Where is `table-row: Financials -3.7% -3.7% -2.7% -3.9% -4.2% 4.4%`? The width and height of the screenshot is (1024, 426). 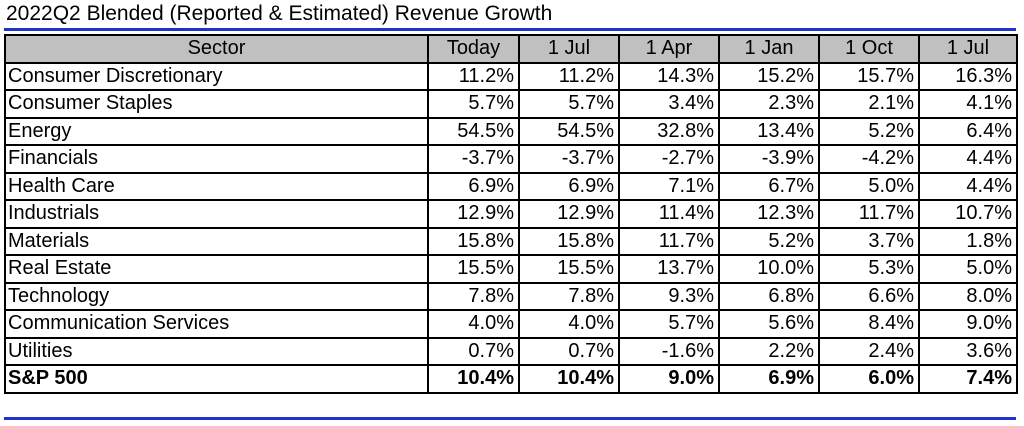
table-row: Financials -3.7% -3.7% -2.7% -3.9% -4.2% 4.4% is located at coordinates (511, 159).